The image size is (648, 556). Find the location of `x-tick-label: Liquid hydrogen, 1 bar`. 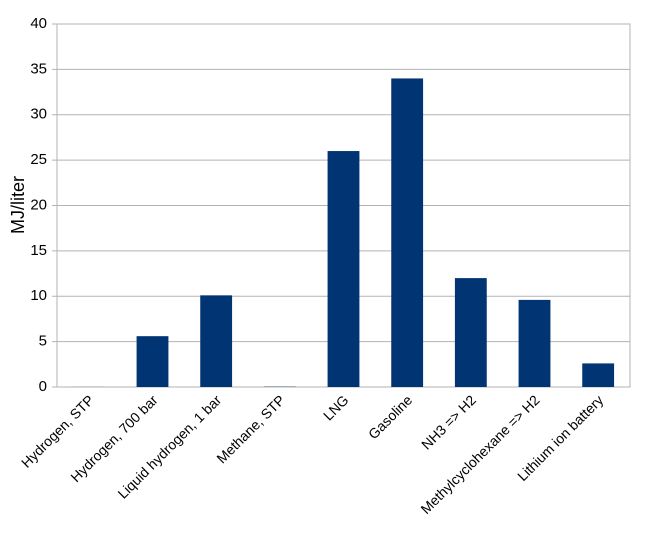

x-tick-label: Liquid hydrogen, 1 bar is located at coordinates (169, 447).